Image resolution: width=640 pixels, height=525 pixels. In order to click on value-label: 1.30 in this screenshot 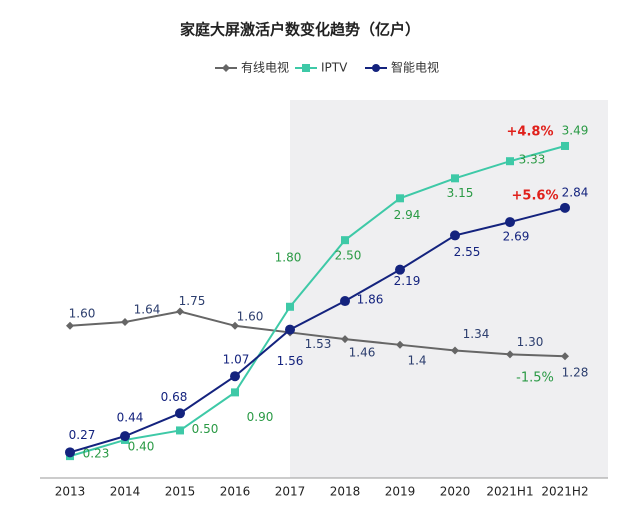, I will do `click(530, 342)`.